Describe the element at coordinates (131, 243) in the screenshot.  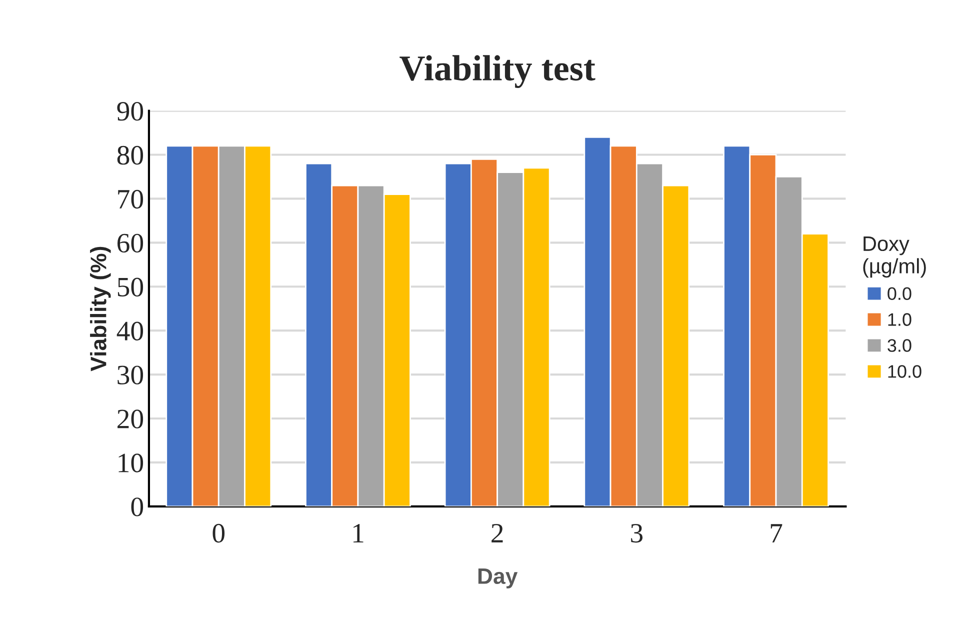
I see `y-tick-label: 60` at that location.